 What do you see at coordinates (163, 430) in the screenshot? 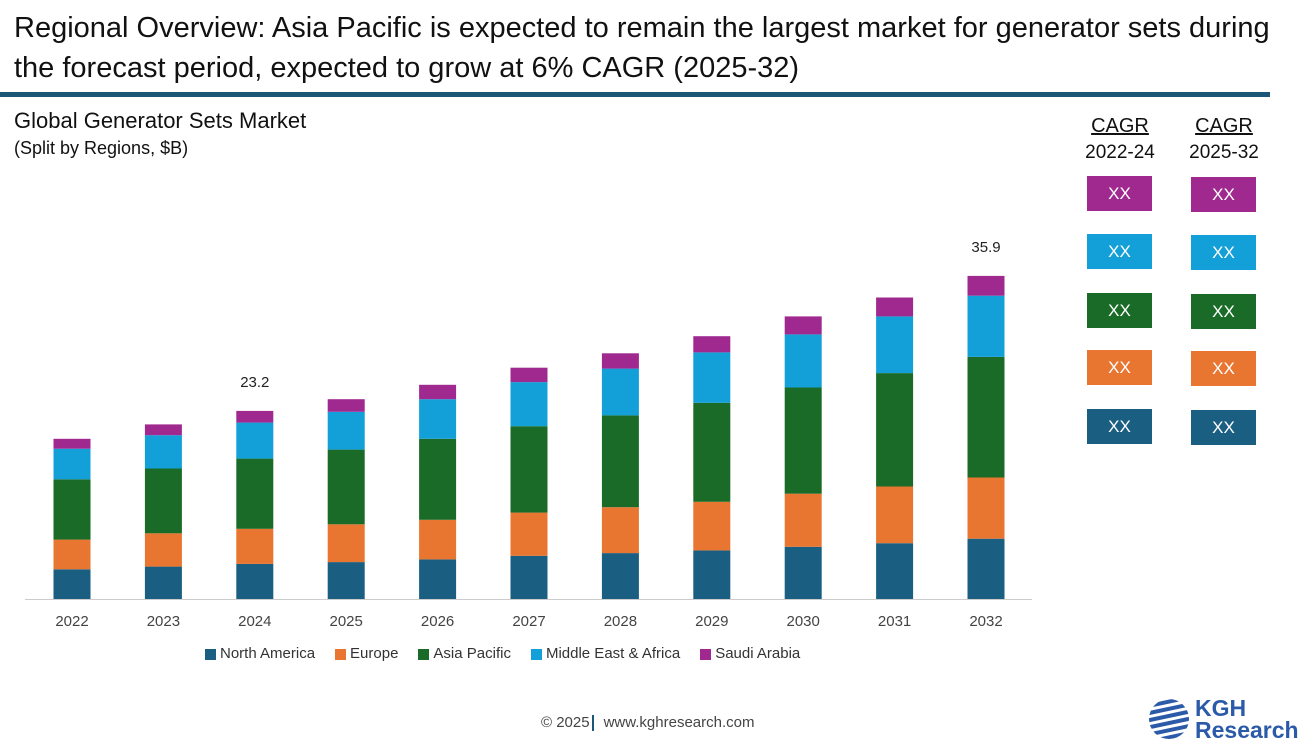
I see `bar-segment-saudi-arabia-2023` at bounding box center [163, 430].